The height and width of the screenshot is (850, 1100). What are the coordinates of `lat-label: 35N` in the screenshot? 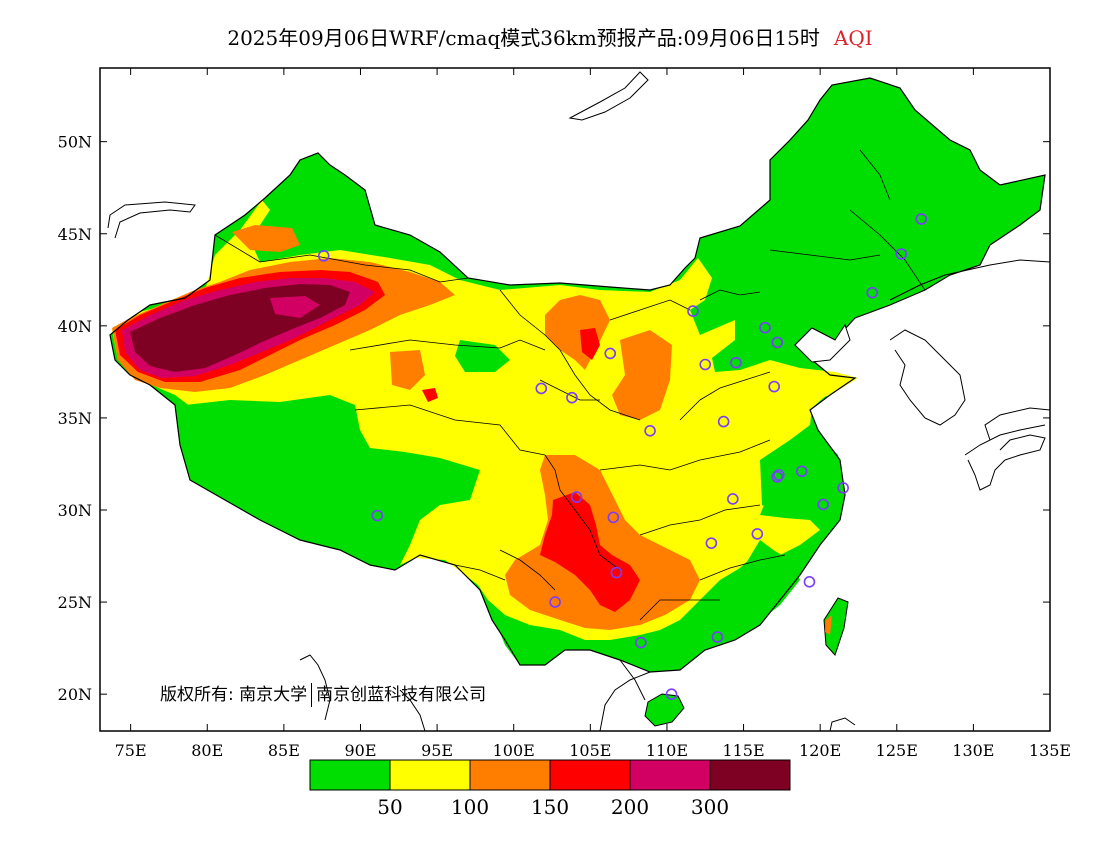 It's located at (75, 418).